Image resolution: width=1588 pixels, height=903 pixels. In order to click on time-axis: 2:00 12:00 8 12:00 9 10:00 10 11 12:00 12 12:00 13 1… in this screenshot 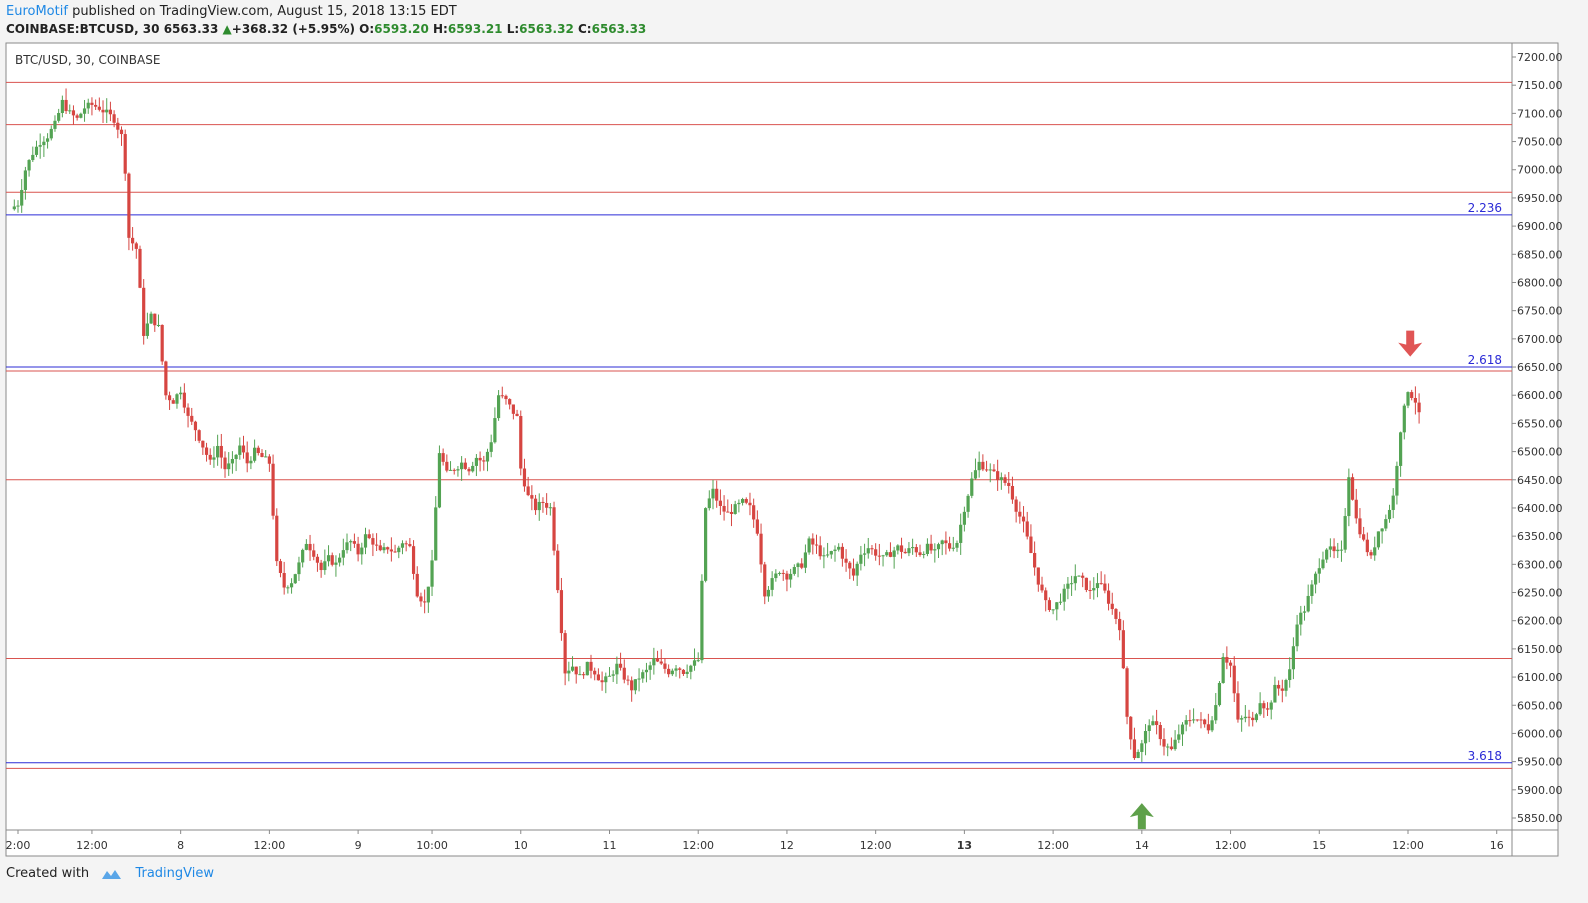, I will do `click(755, 841)`.